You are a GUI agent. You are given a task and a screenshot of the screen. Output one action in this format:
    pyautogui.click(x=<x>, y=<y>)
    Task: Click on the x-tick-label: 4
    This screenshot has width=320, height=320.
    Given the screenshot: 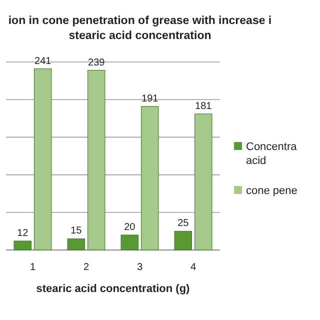 What is the action you would take?
    pyautogui.click(x=193, y=267)
    